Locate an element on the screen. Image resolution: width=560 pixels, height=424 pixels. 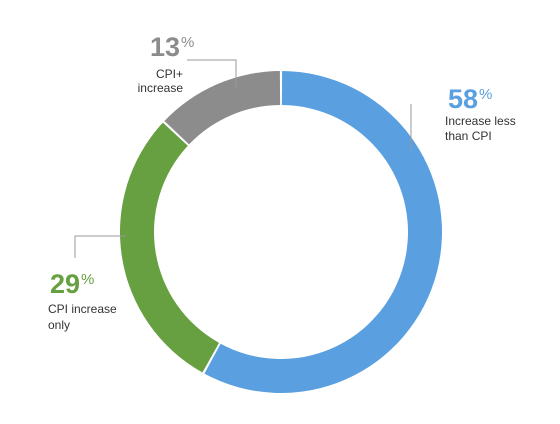
slice-value-number: 13 is located at coordinates (165, 47).